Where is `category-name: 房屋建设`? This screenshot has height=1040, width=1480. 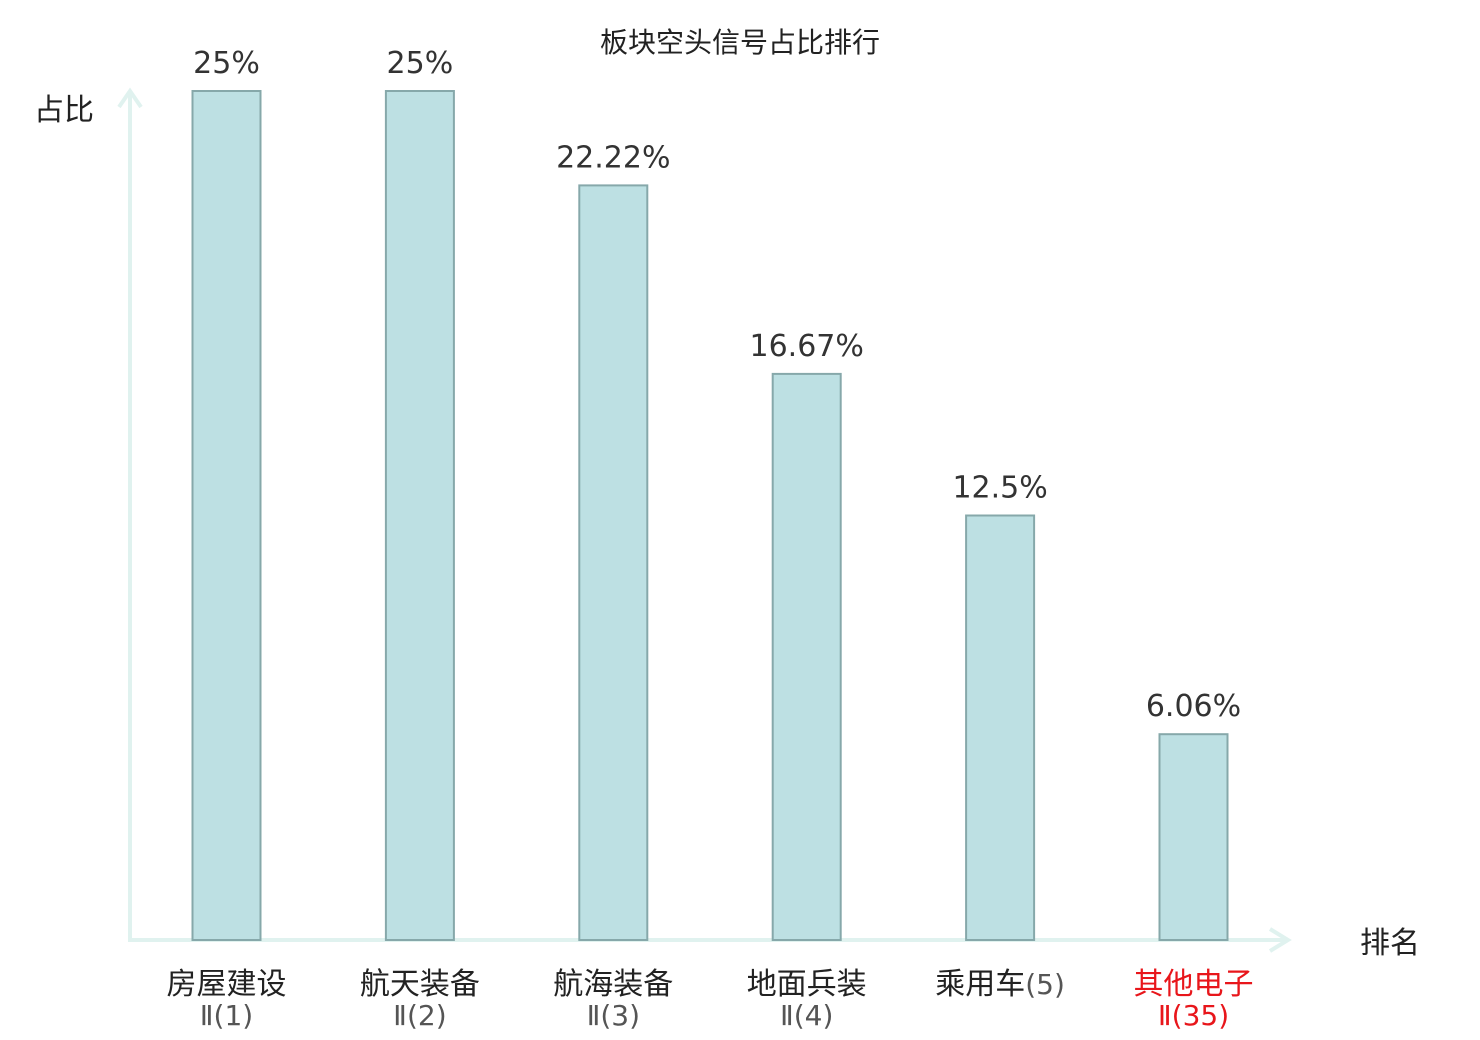
category-name: 房屋建设 is located at coordinates (227, 984).